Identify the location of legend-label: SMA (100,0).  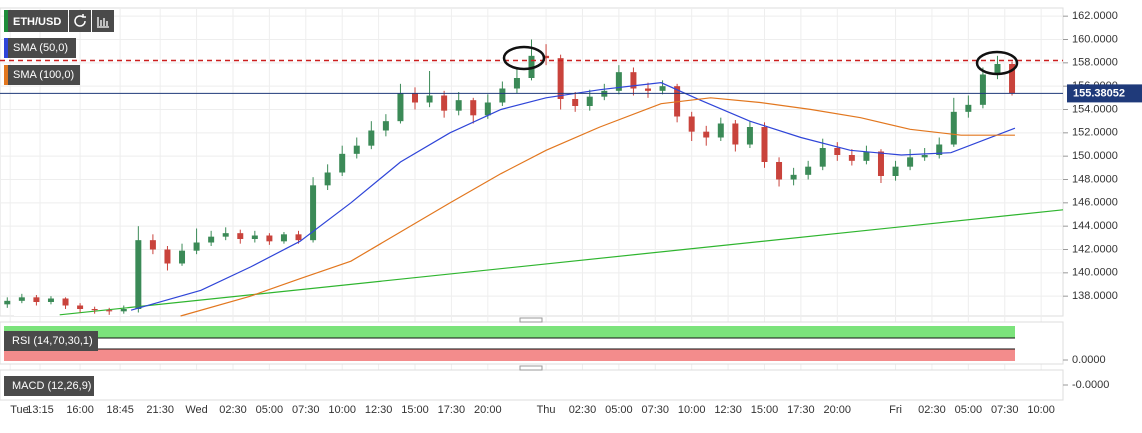
(43, 75).